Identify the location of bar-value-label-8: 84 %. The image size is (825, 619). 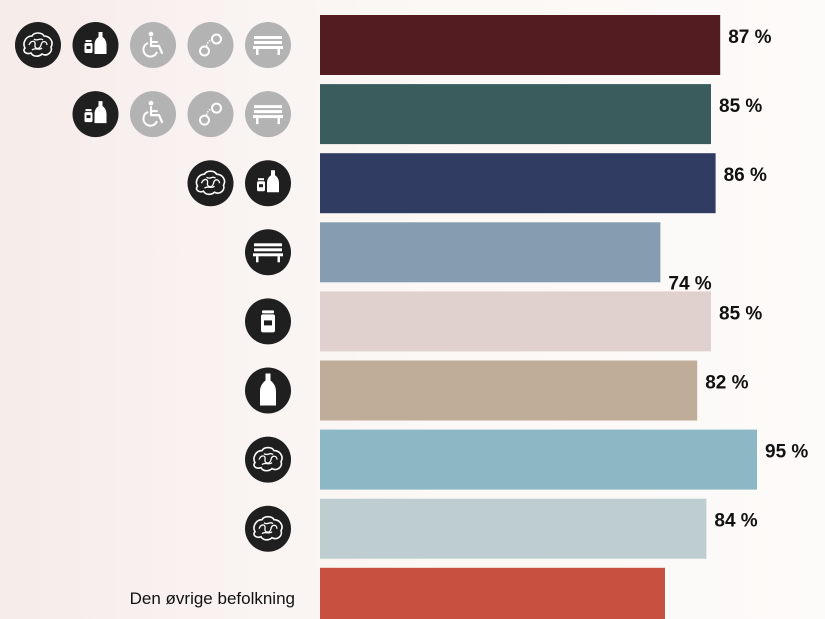
(735, 521).